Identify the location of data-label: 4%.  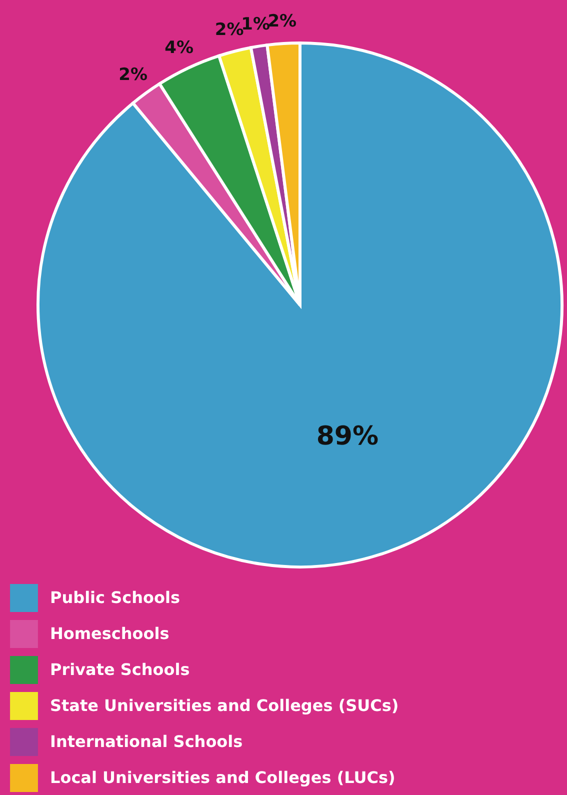
(179, 48).